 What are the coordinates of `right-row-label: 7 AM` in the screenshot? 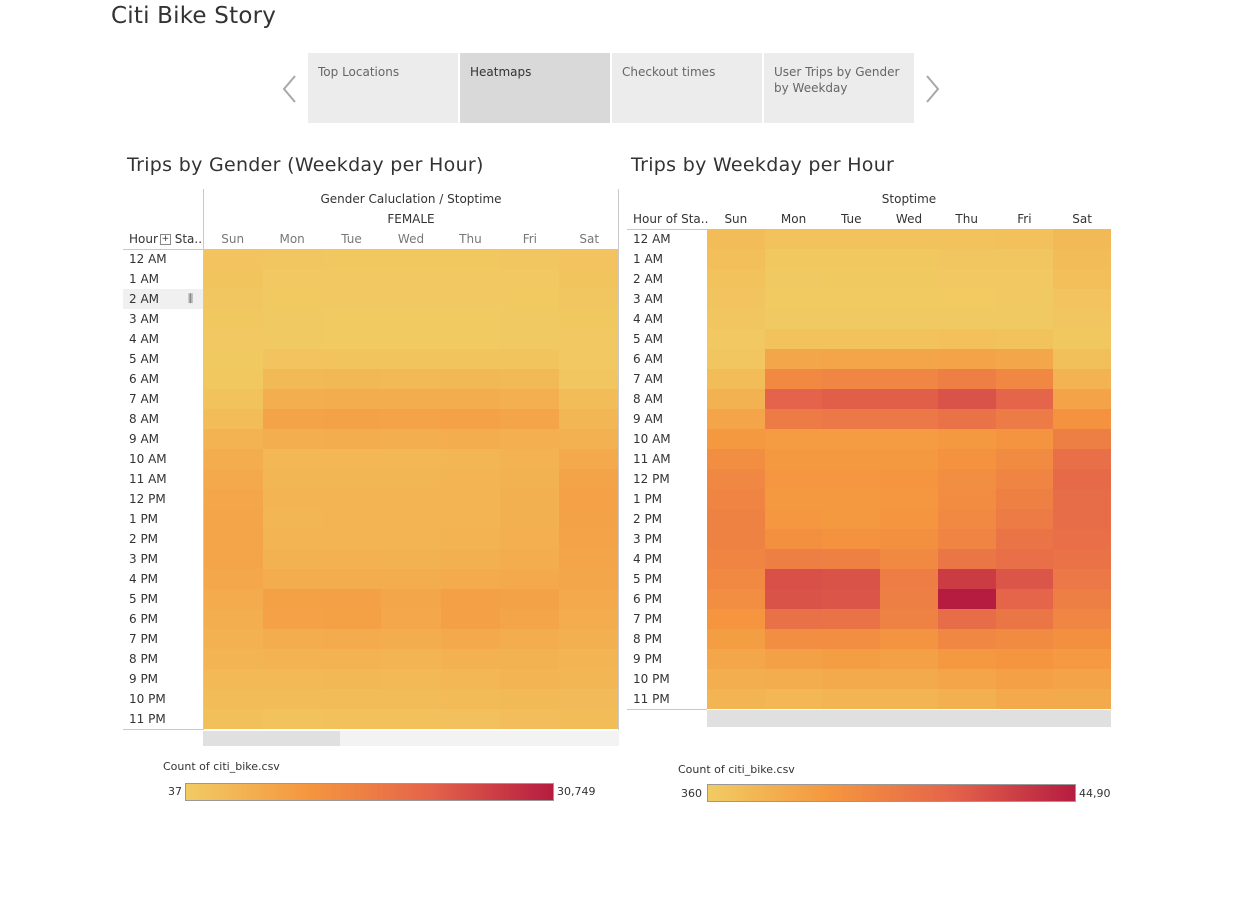 It's located at (648, 379).